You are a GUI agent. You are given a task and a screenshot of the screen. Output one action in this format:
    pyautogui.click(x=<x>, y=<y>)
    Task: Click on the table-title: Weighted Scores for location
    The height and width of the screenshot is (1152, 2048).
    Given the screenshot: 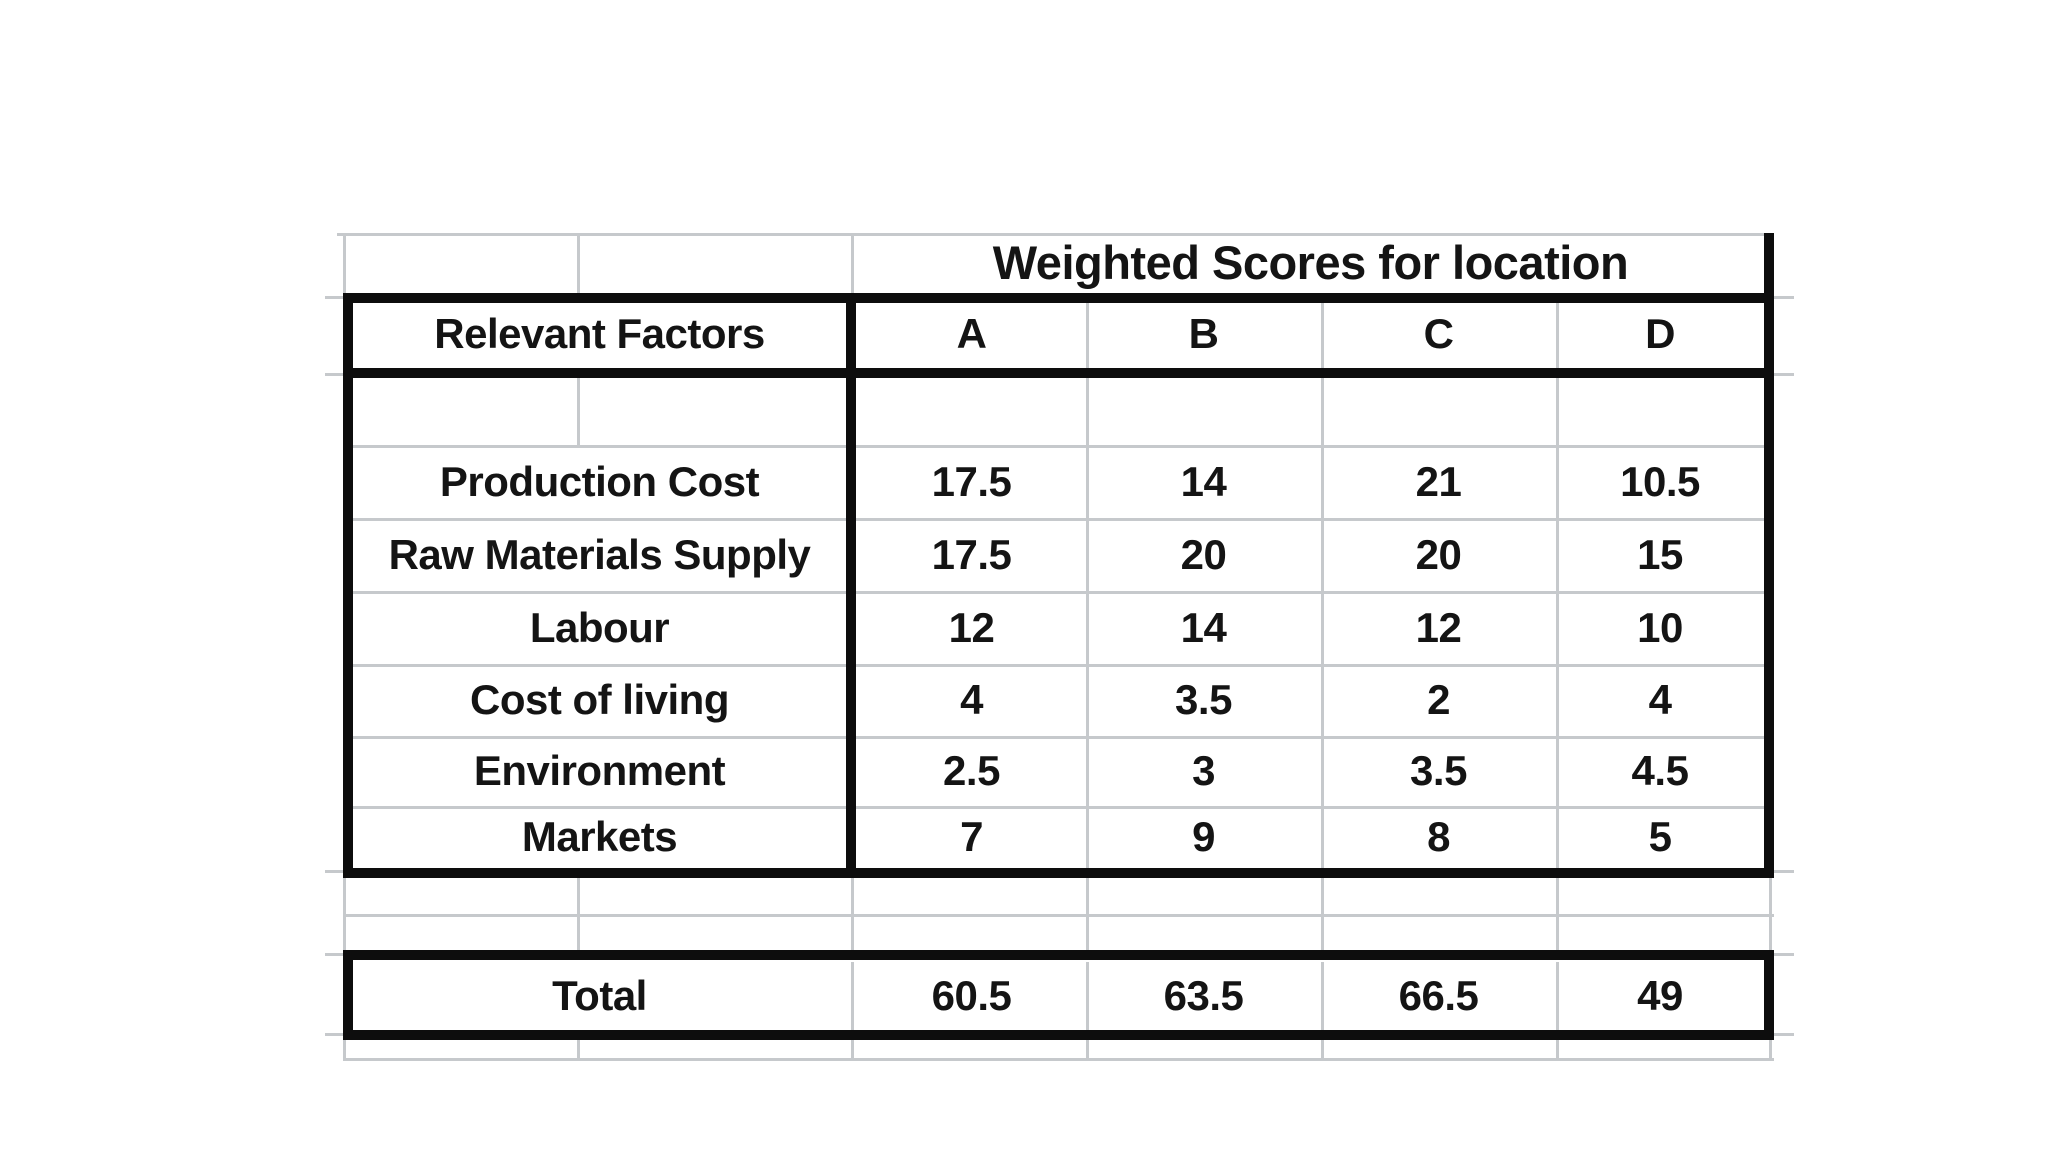 What is the action you would take?
    pyautogui.click(x=1310, y=262)
    